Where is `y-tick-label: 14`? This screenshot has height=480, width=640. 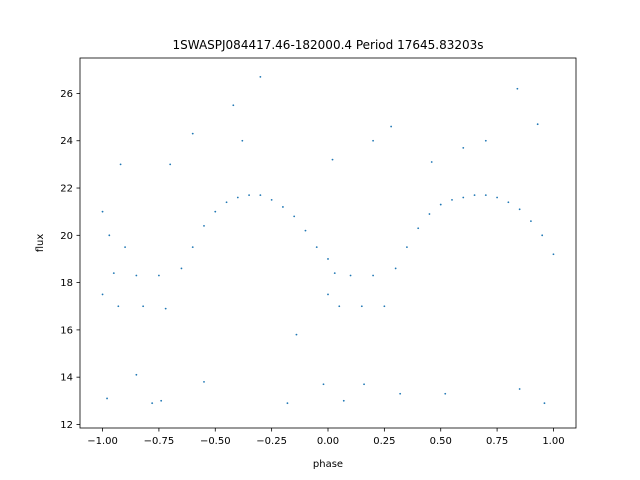
y-tick-label: 14 is located at coordinates (66, 378).